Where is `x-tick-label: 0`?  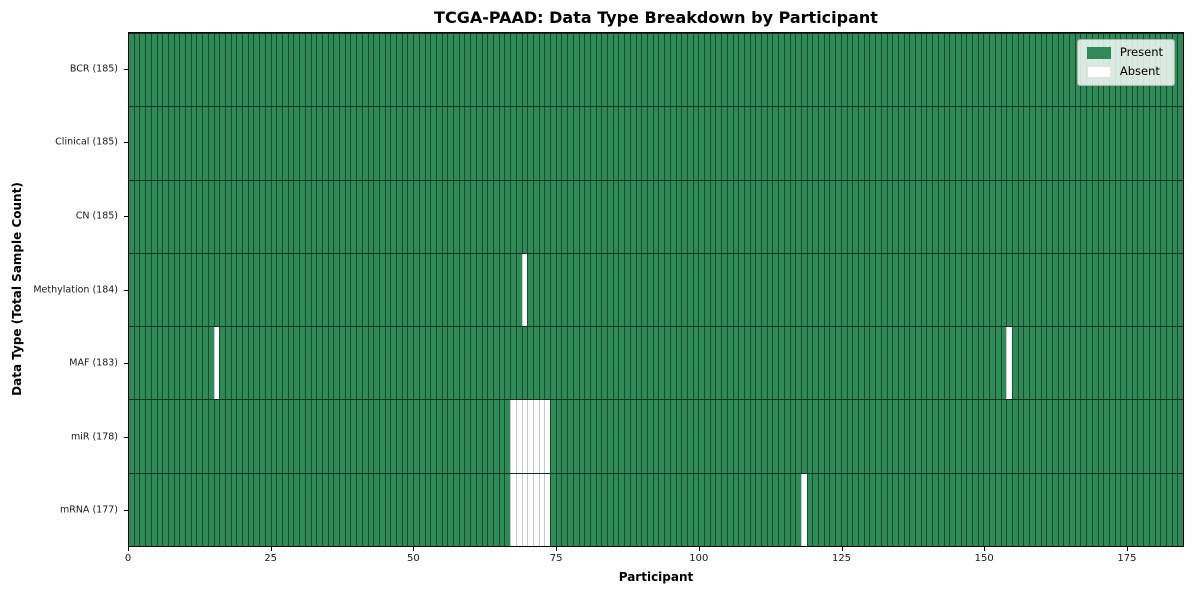
x-tick-label: 0 is located at coordinates (128, 558).